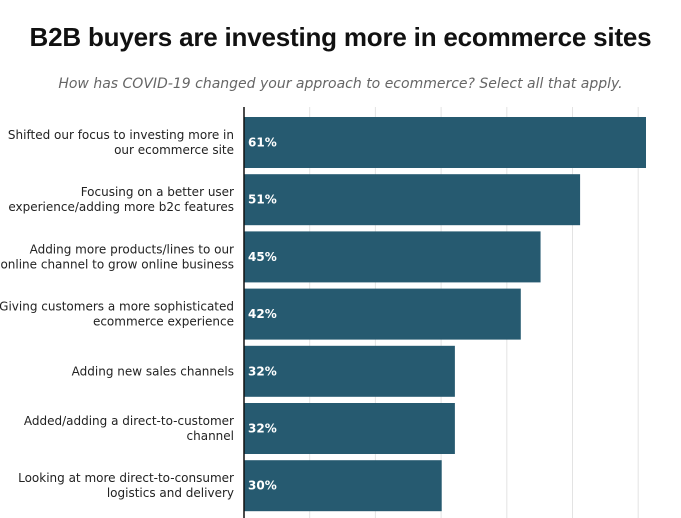  What do you see at coordinates (174, 150) in the screenshot?
I see `category-label: our ecommerce site` at bounding box center [174, 150].